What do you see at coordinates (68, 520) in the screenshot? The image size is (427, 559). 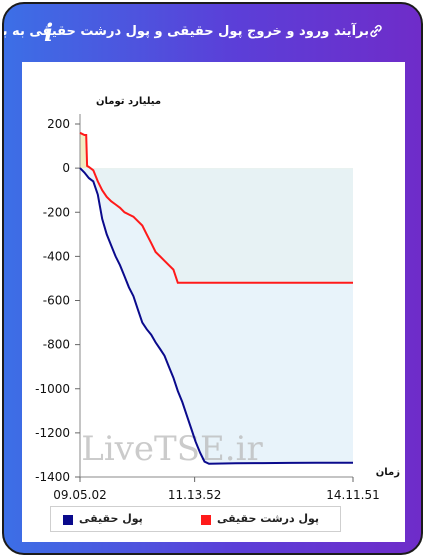 I see `legend-swatch-real-money` at bounding box center [68, 520].